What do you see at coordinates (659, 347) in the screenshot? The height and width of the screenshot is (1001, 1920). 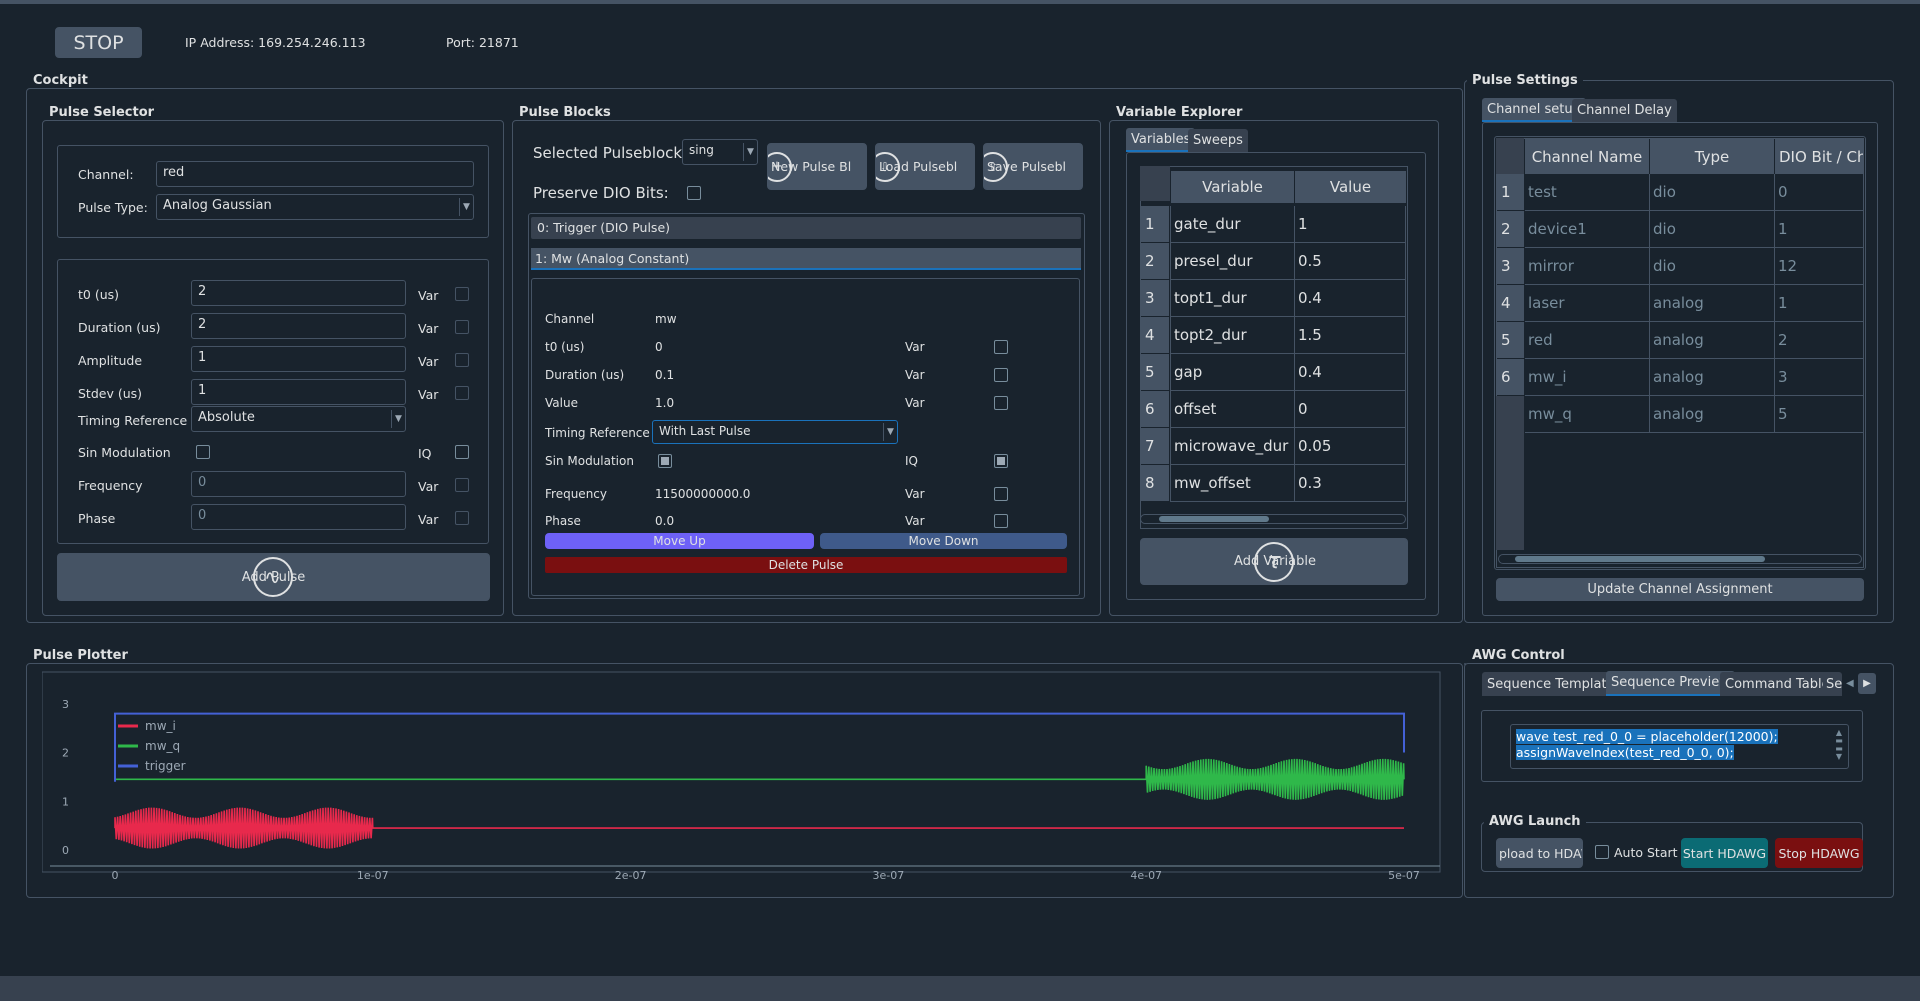 I see `detail-t0-value: 0` at bounding box center [659, 347].